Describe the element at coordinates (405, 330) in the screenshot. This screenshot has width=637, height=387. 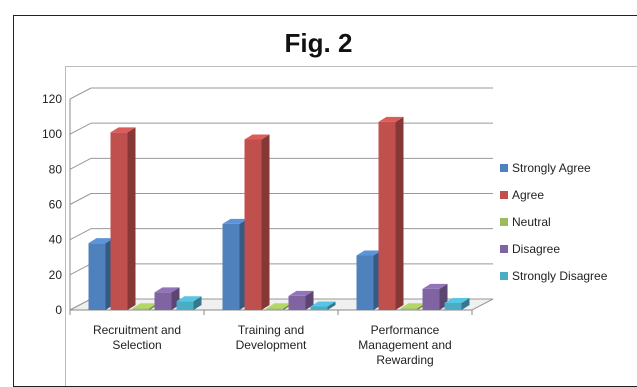
I see `x-tick-label: Performance` at that location.